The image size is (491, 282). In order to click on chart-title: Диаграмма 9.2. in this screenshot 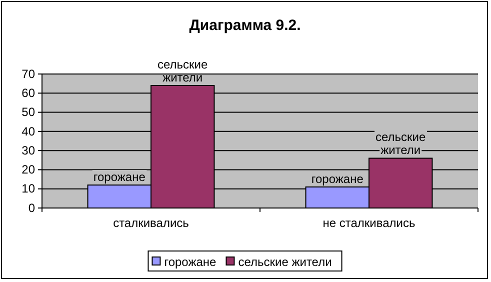, I will do `click(245, 25)`.